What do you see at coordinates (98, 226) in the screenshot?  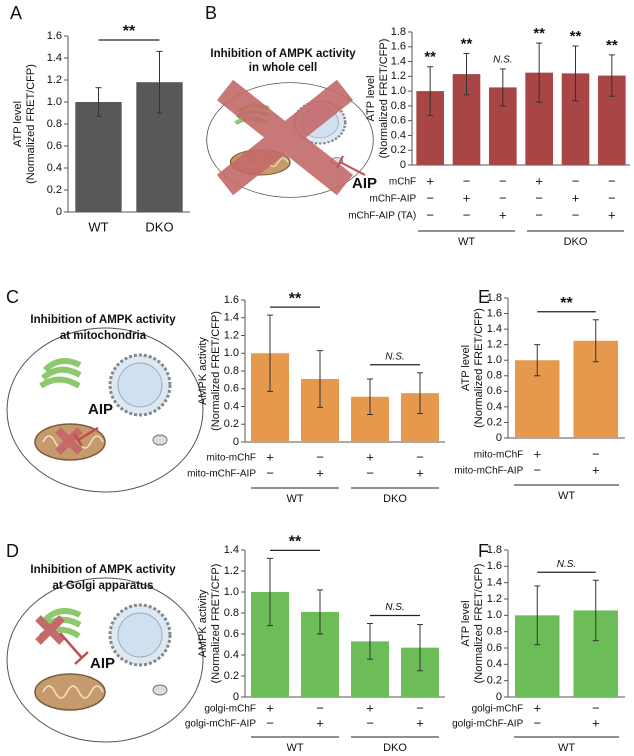 I see `x-tick-label: WT` at bounding box center [98, 226].